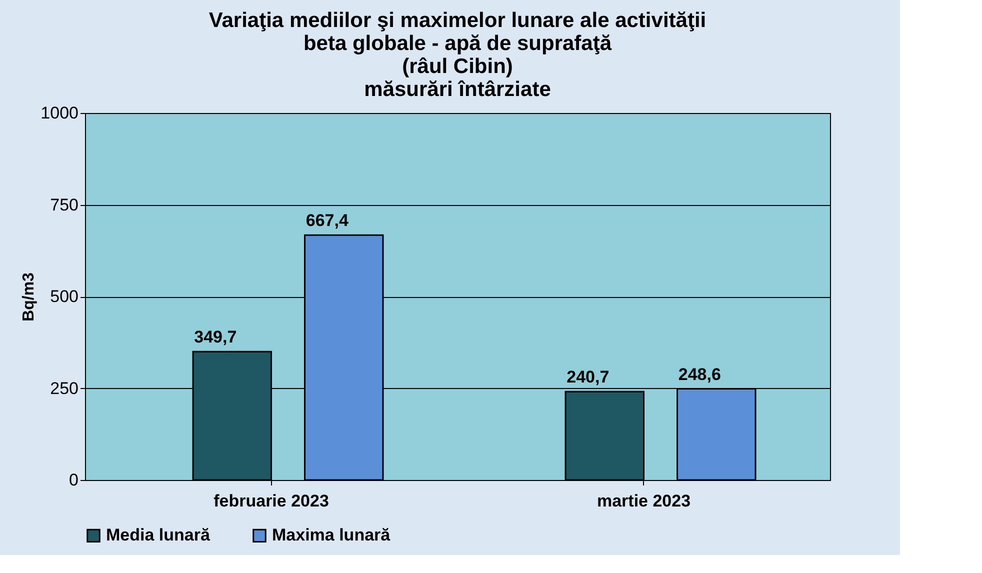 This screenshot has height=573, width=982. What do you see at coordinates (64, 204) in the screenshot?
I see `y-tick-label: 750` at bounding box center [64, 204].